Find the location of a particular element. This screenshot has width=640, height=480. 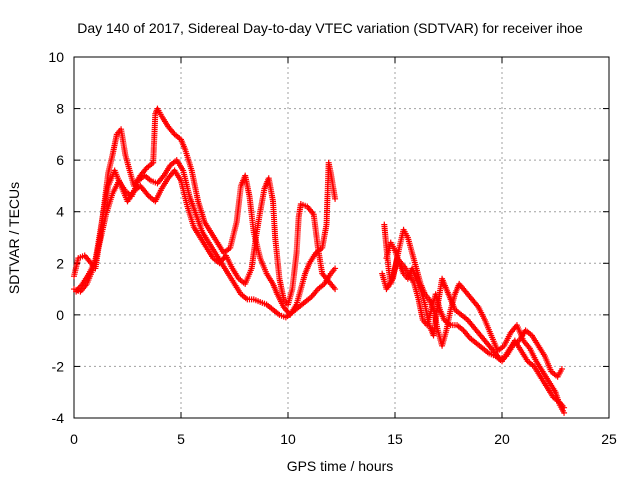

y-tick-label: 10 is located at coordinates (56, 57).